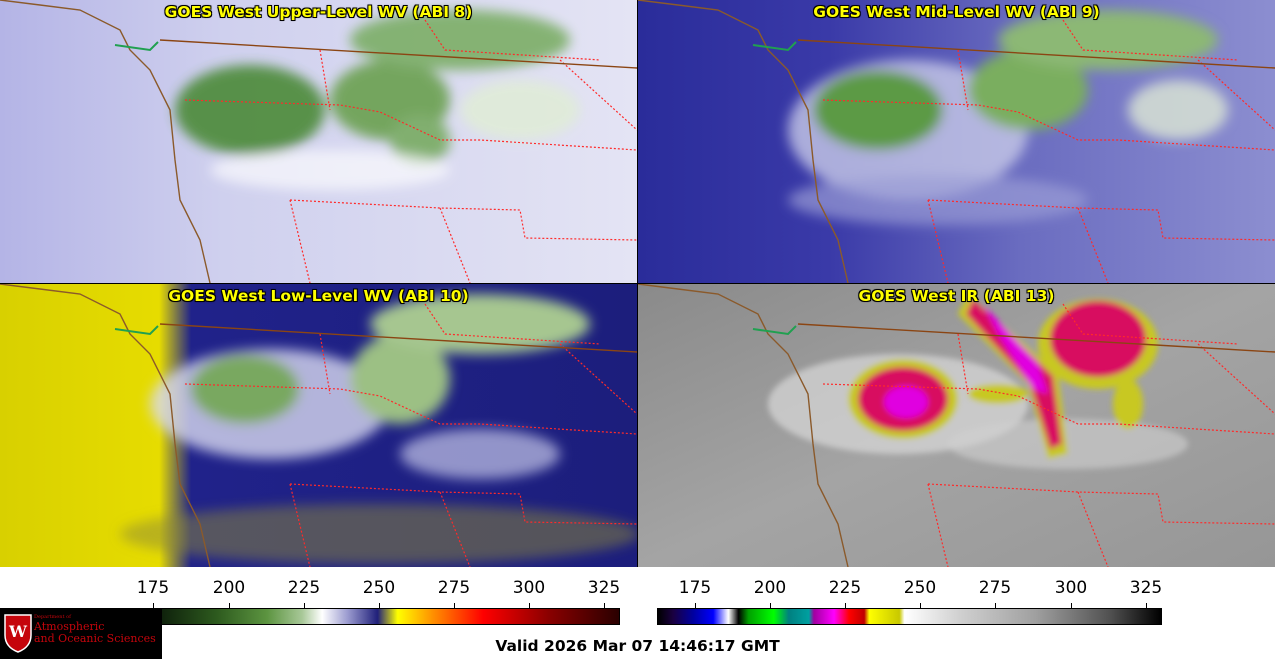 This screenshot has width=1275, height=659. What do you see at coordinates (770, 588) in the screenshot?
I see `ir-tick-label: 200` at bounding box center [770, 588].